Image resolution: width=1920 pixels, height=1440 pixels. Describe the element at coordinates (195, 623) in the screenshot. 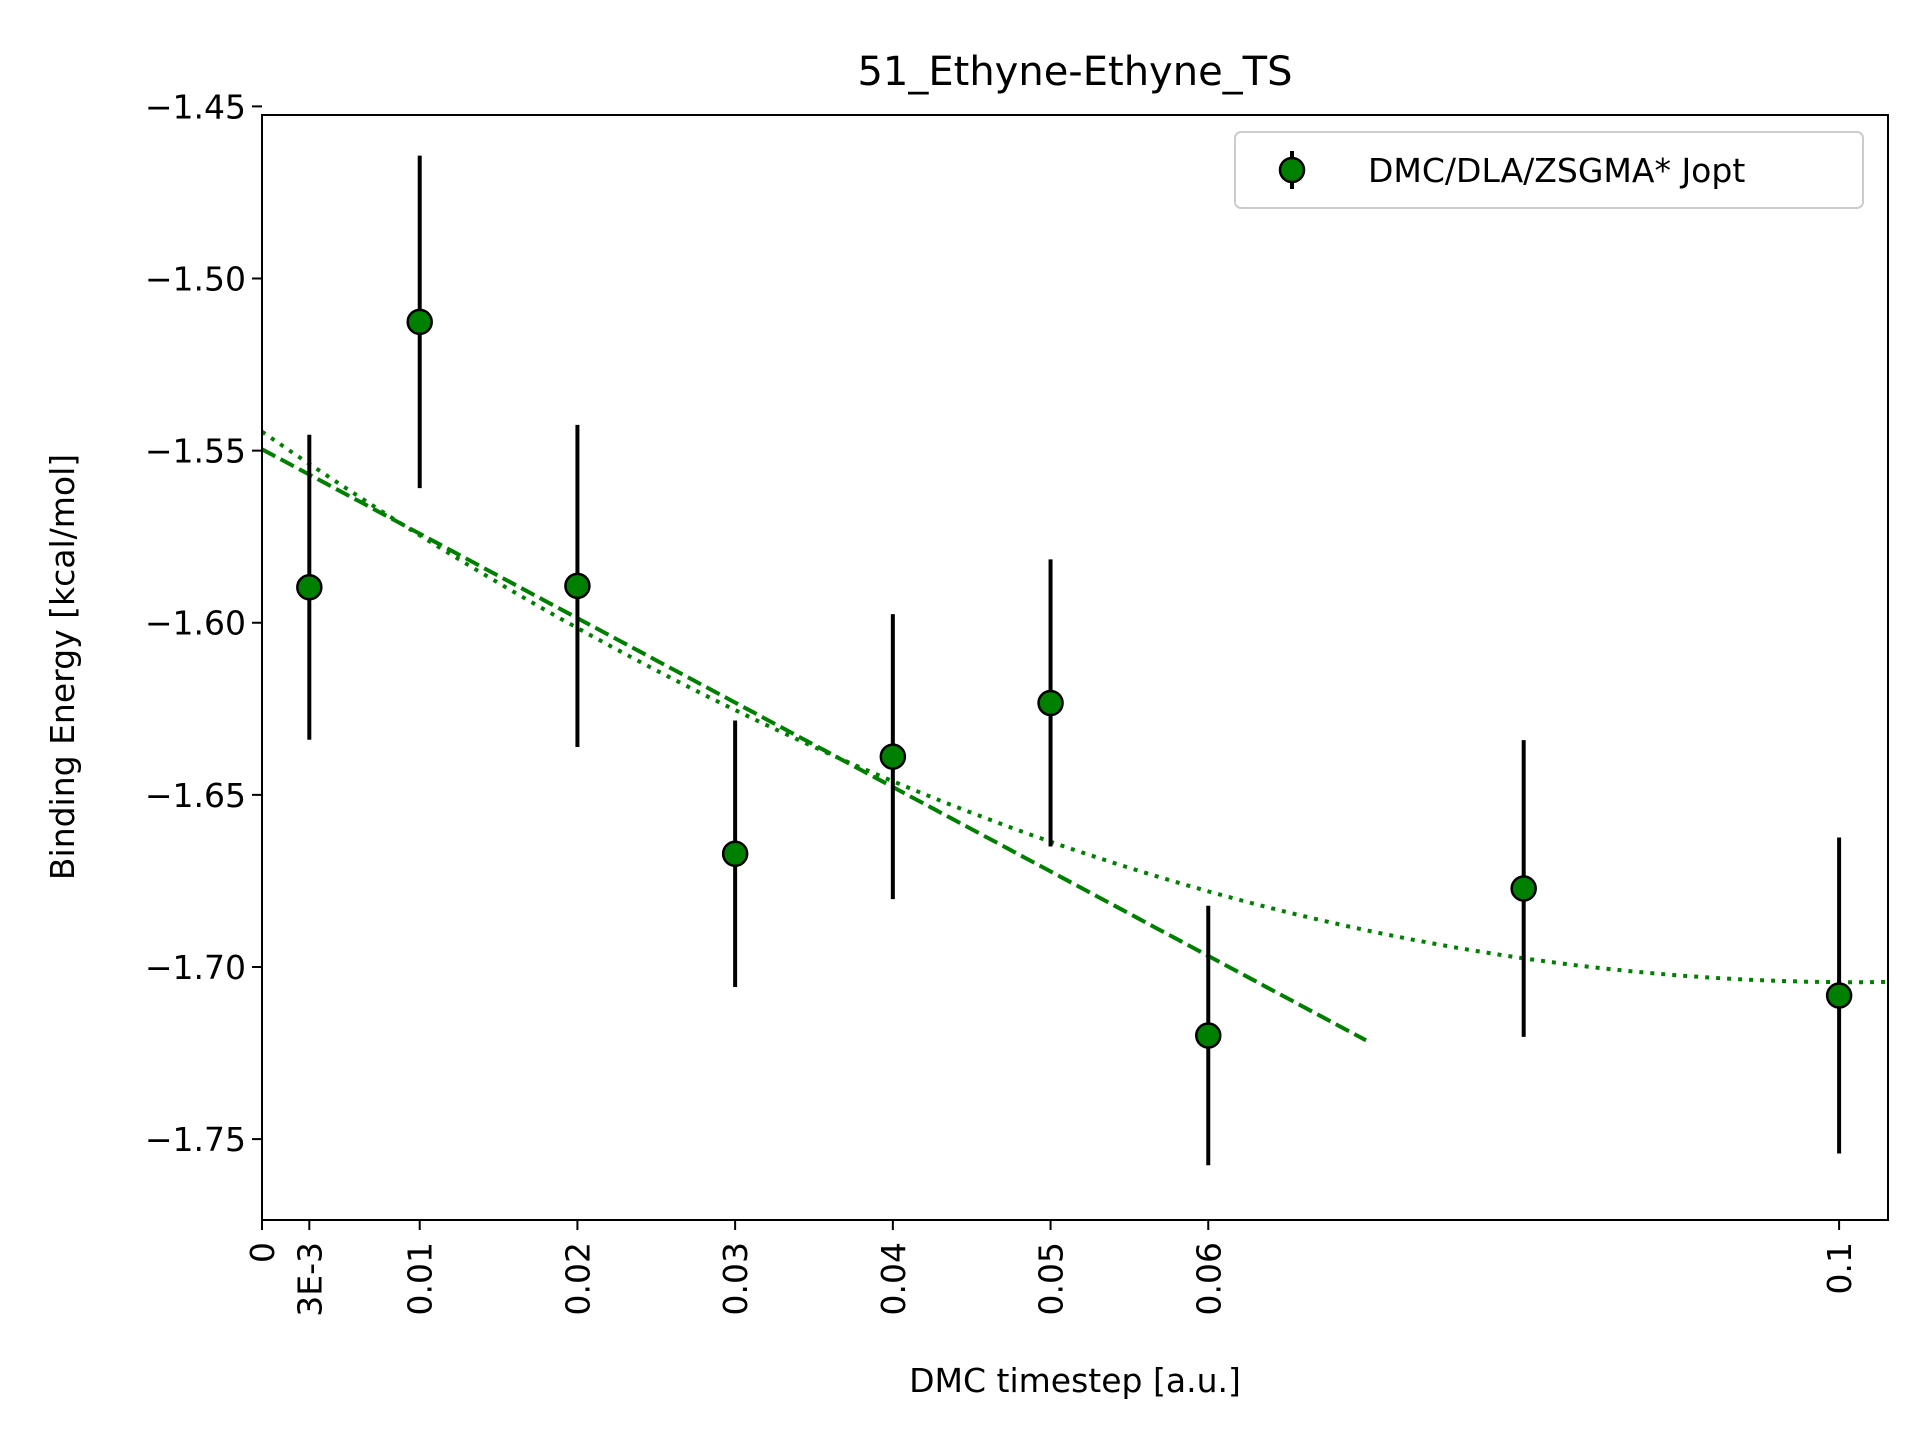

I see `y-tick-label: −1.60` at that location.